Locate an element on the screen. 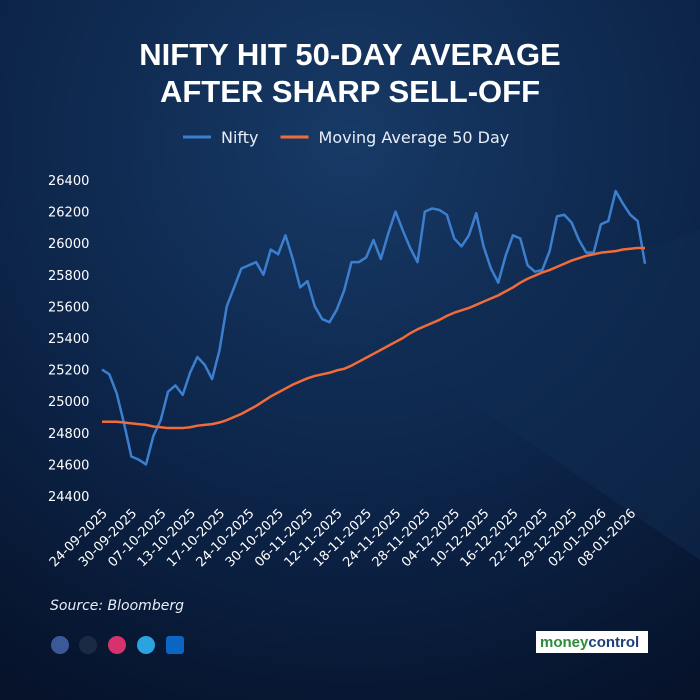  brand-box is located at coordinates (592, 642).